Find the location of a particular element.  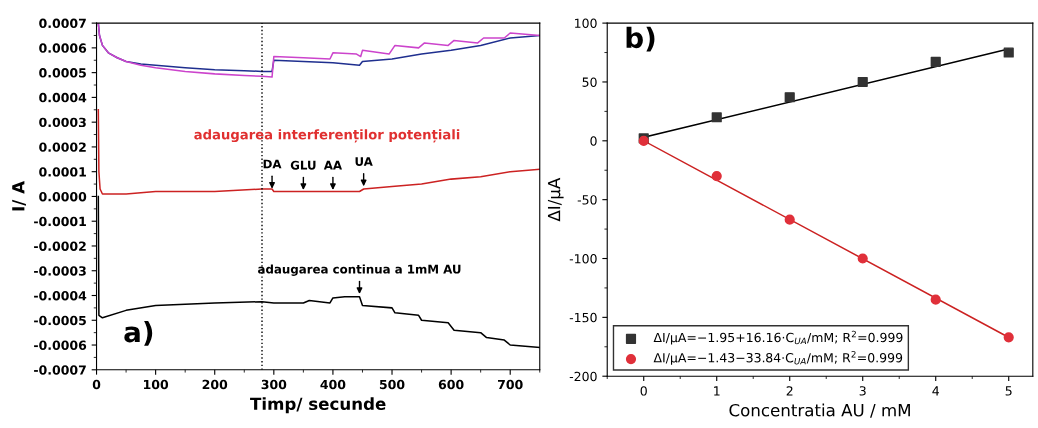

x-tick-label: 3 is located at coordinates (862, 391).